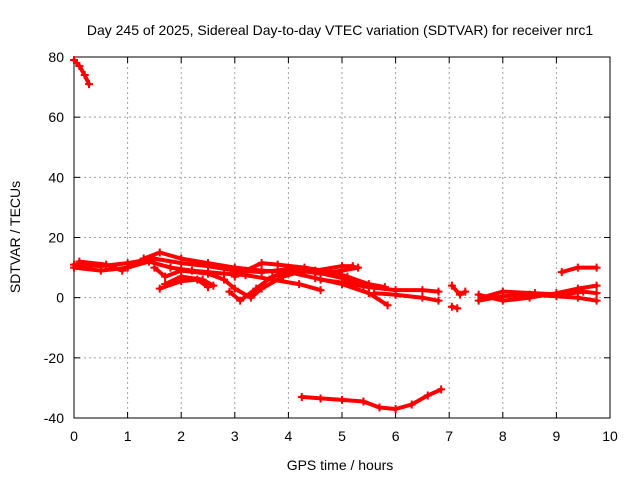 Image resolution: width=640 pixels, height=480 pixels. What do you see at coordinates (15, 237) in the screenshot?
I see `y-axis-label: SDTVAR / TECUs` at bounding box center [15, 237].